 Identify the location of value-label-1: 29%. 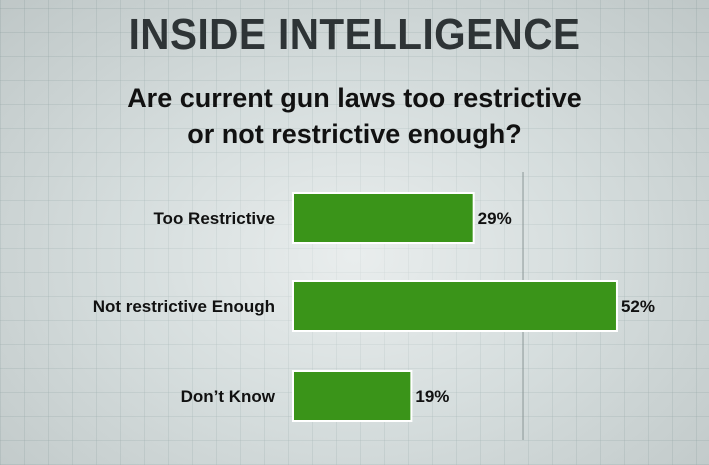
(495, 218).